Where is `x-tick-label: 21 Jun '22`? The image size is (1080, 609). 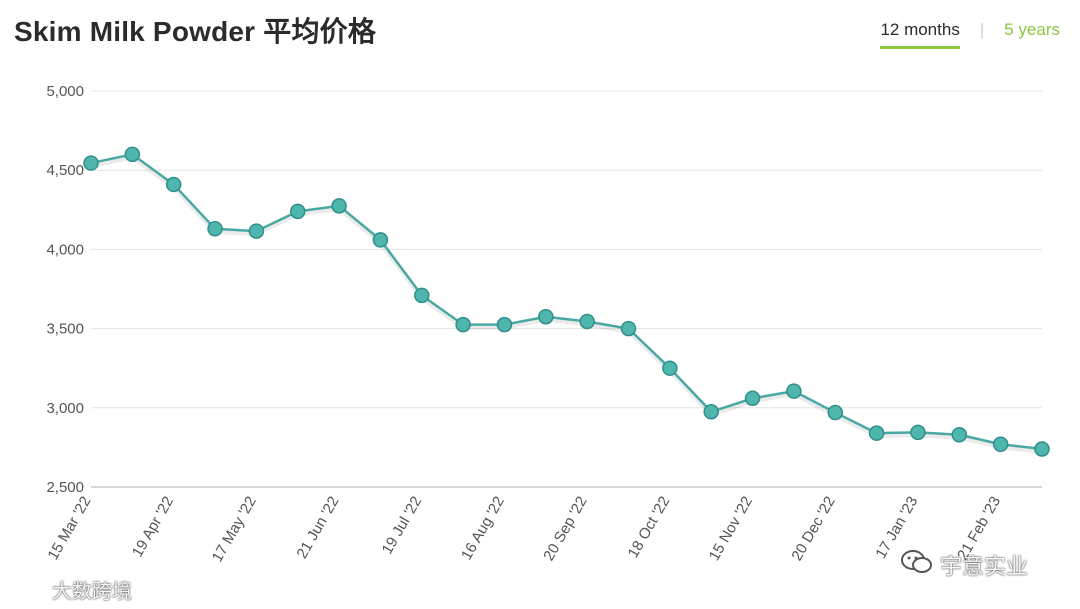 x-tick-label: 21 Jun '22 is located at coordinates (317, 528).